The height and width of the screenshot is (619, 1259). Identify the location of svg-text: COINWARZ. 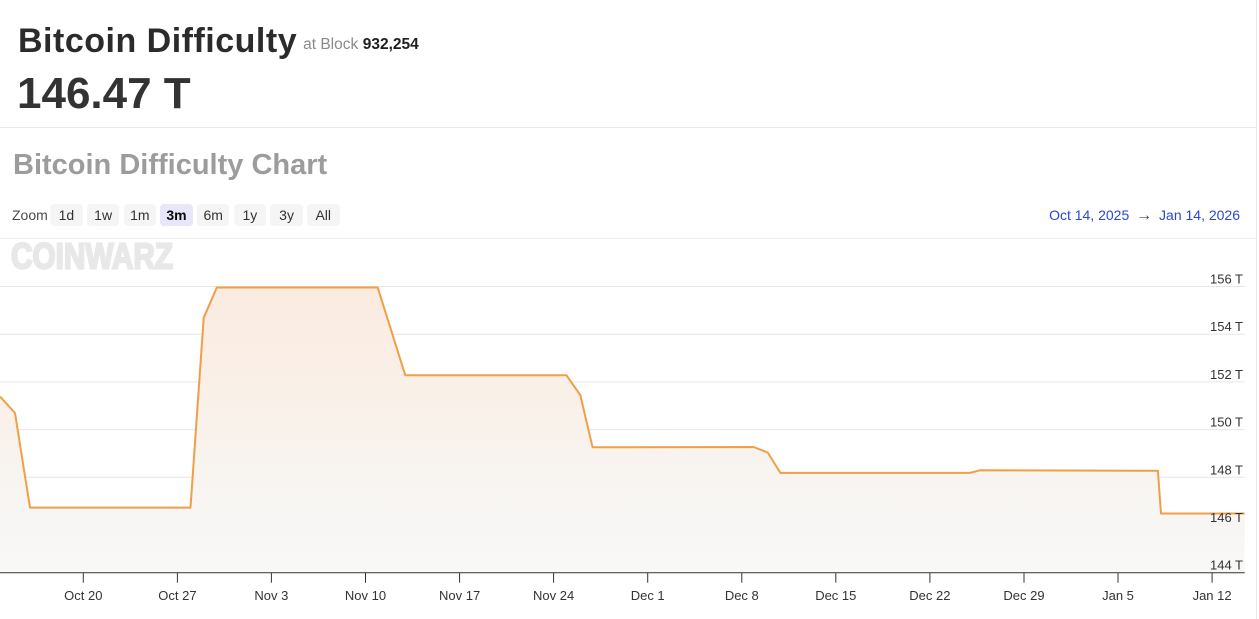
(92, 257).